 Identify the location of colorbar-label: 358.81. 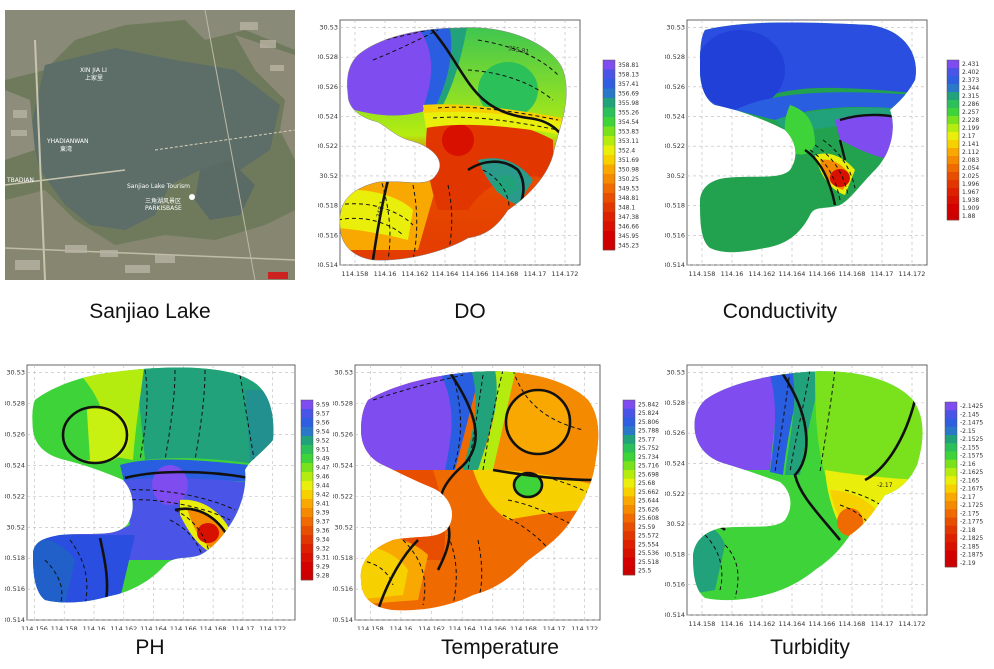
(628, 65).